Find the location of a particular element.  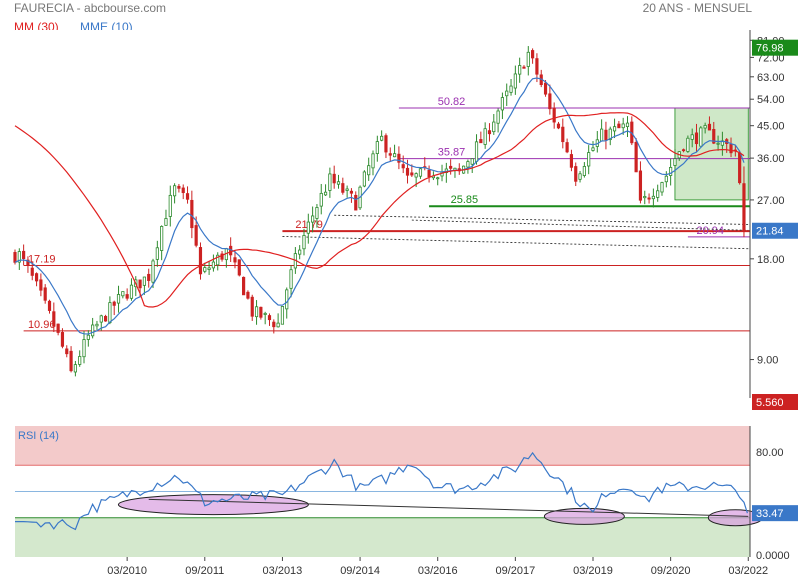

price-tick-label-2: 63.00 is located at coordinates (771, 78).